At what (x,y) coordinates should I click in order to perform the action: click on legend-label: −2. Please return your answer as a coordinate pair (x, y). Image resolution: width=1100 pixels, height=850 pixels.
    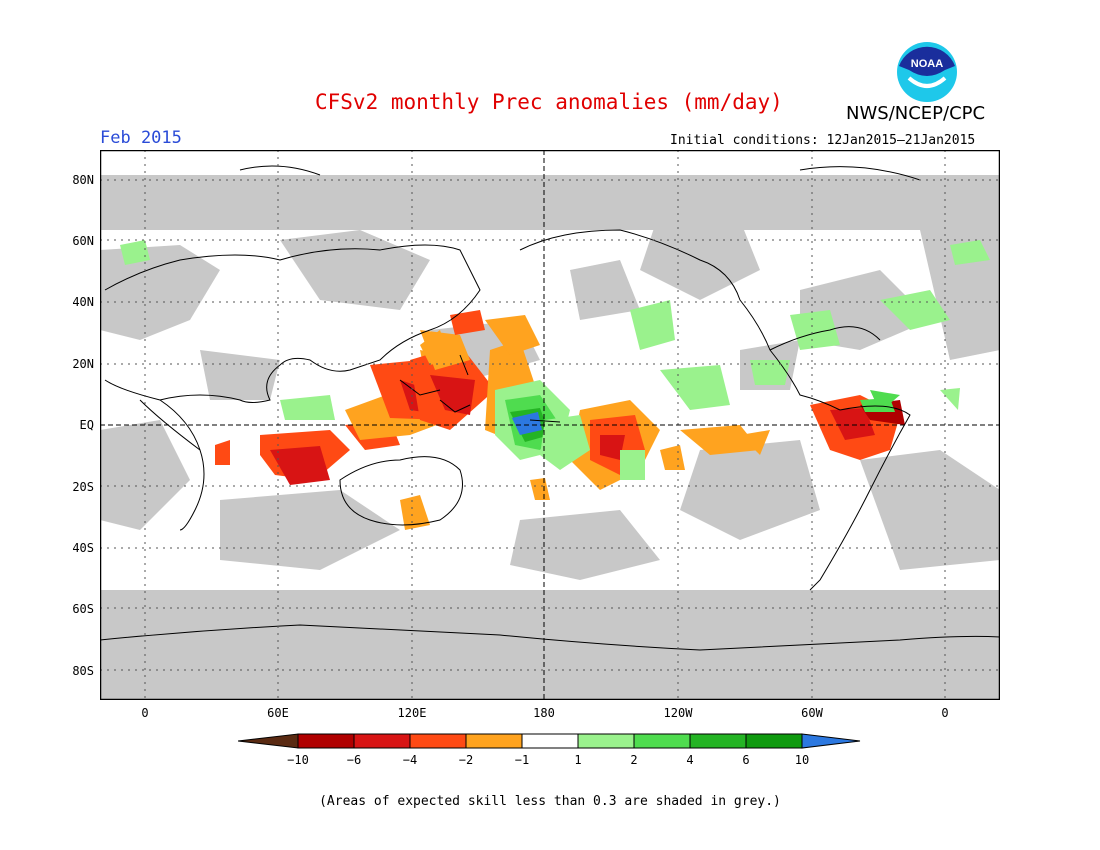
    Looking at the image, I should click on (466, 760).